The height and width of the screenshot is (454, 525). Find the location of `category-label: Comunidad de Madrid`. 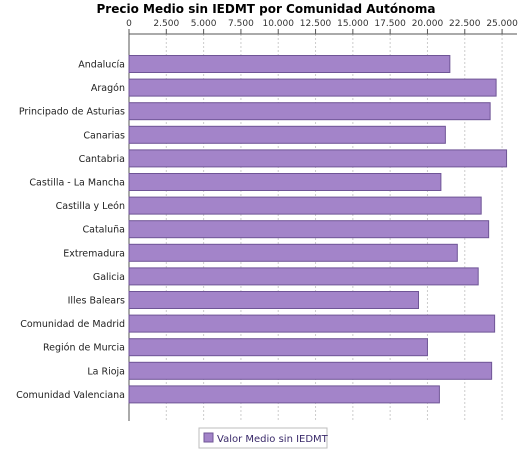

category-label: Comunidad de Madrid is located at coordinates (72, 324).